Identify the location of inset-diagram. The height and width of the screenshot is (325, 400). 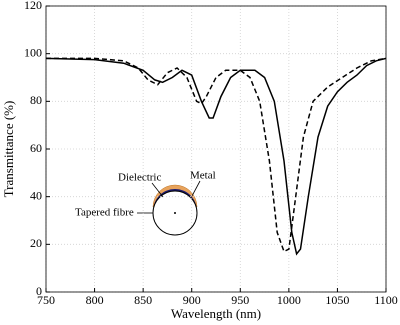
(169, 208).